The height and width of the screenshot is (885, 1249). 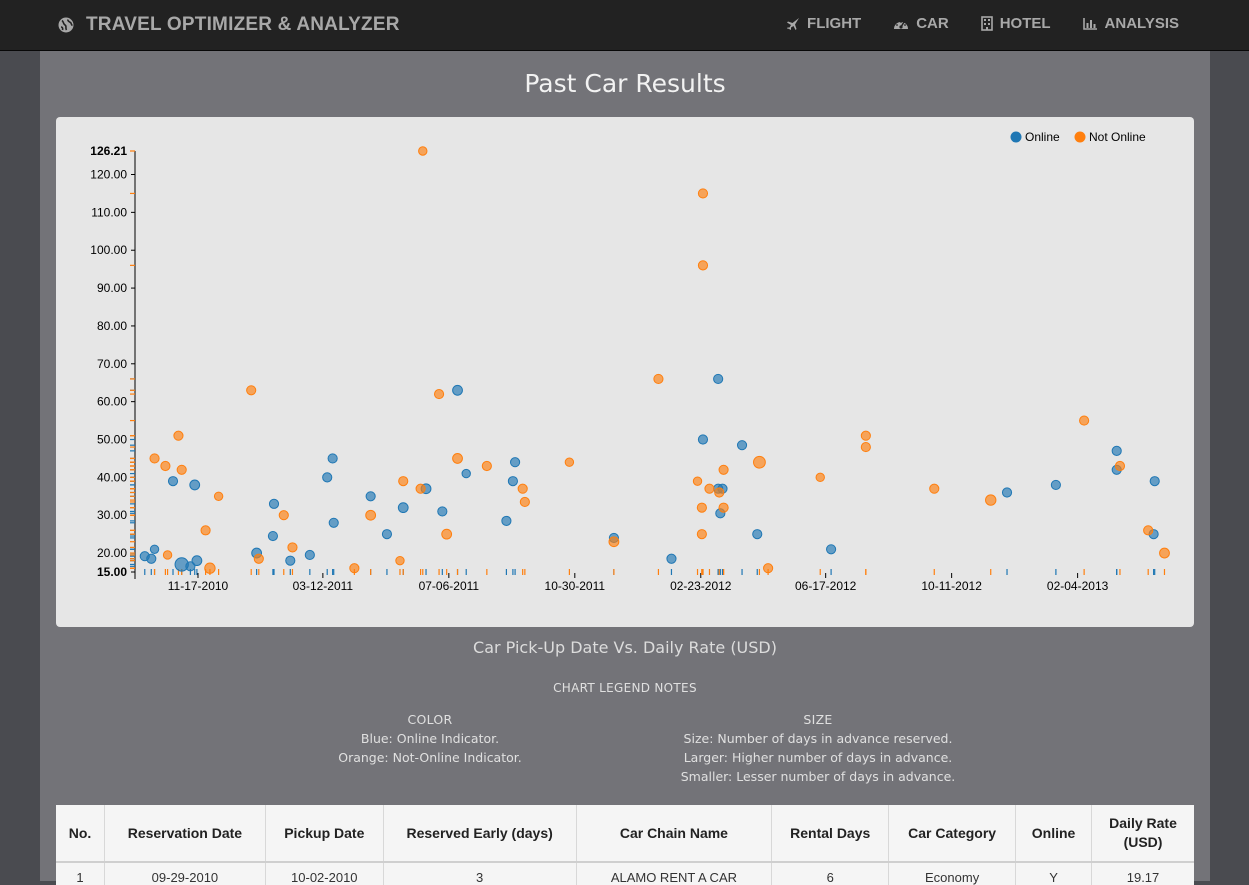 I want to click on col-header-reserved-early: Reserved Early (days), so click(x=480, y=834).